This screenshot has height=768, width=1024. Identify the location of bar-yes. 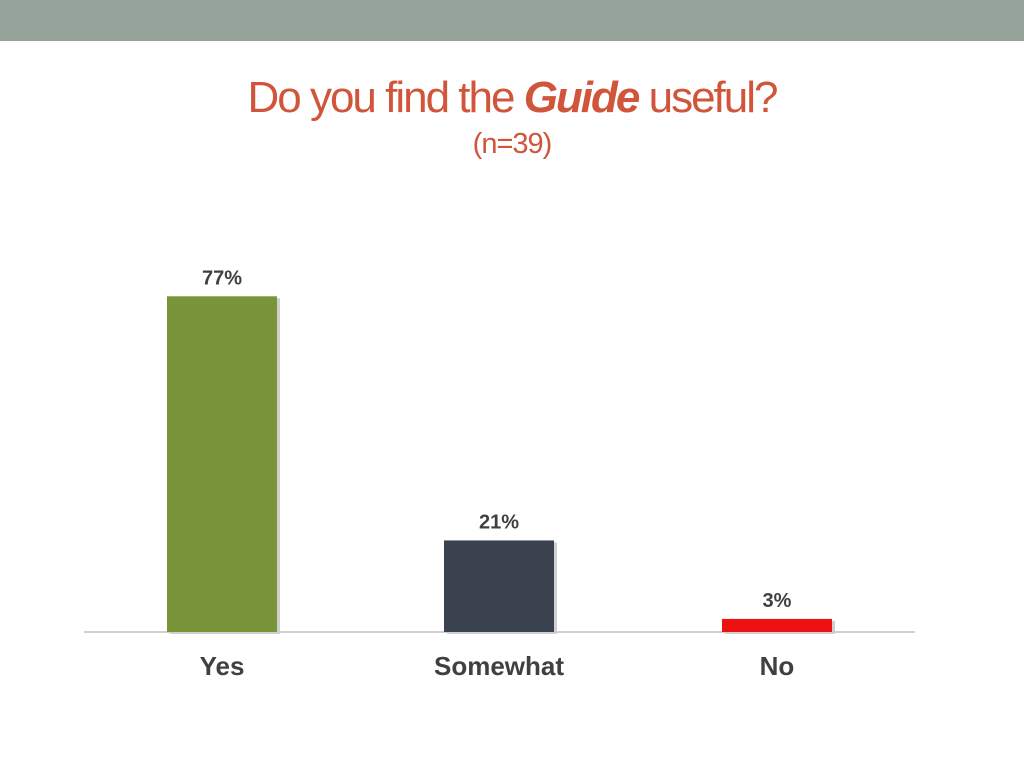
(222, 464).